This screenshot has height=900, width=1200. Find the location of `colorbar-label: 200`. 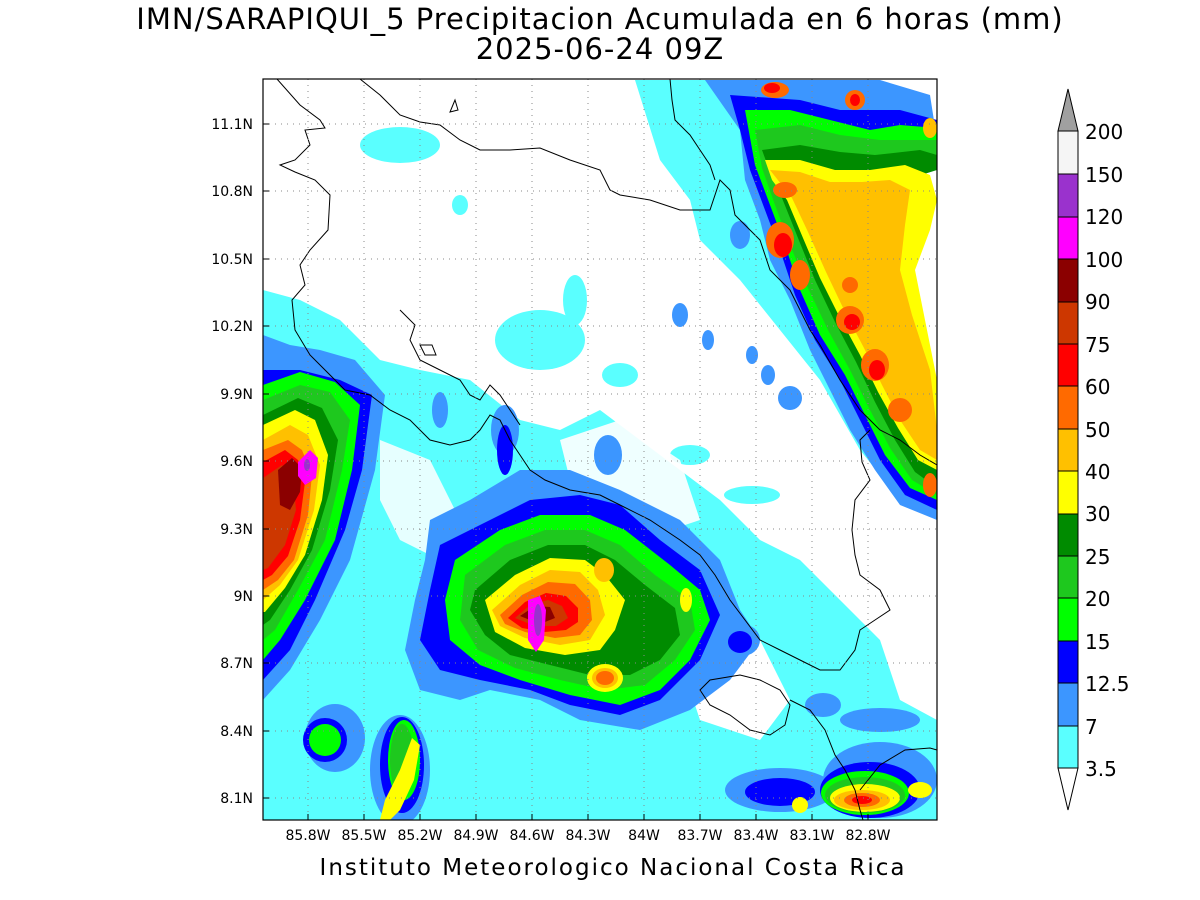

colorbar-label: 200 is located at coordinates (1104, 132).